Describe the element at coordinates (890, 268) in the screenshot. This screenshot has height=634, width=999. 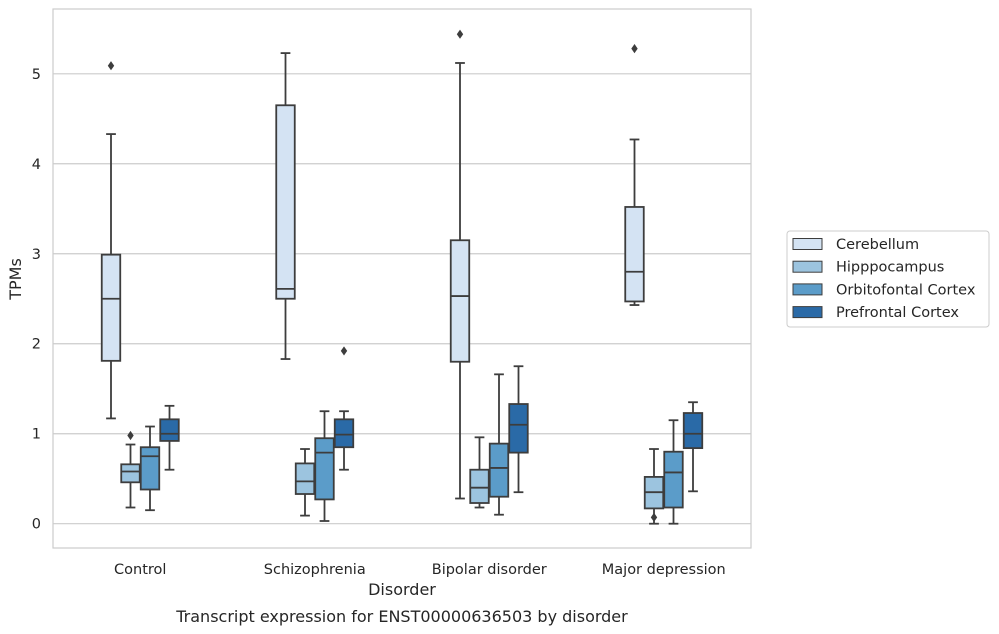
I see `legend-label: Hipppocampus` at that location.